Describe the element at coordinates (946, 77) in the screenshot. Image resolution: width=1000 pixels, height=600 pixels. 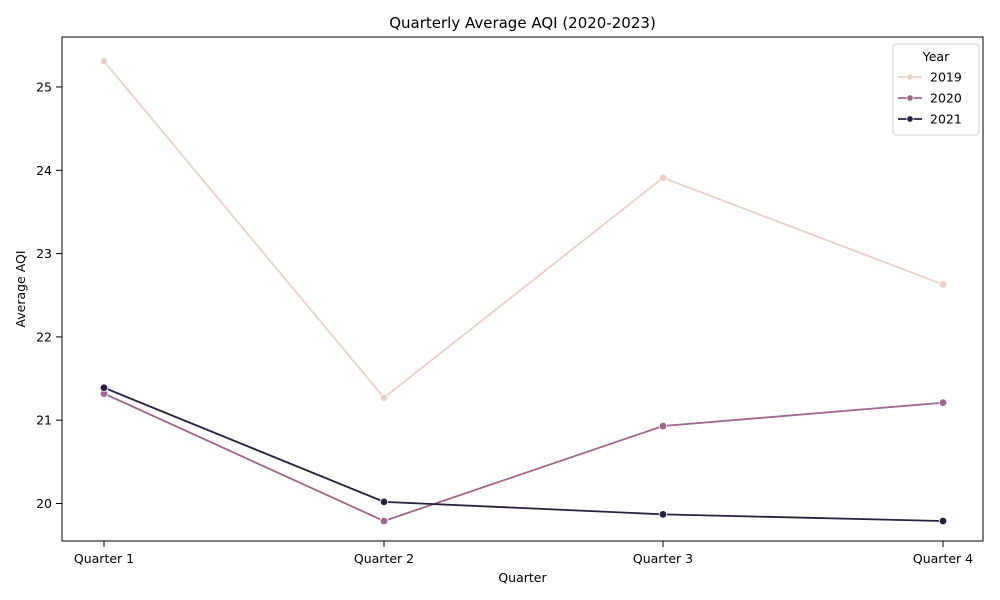
I see `legend-label-2019: 2019` at that location.